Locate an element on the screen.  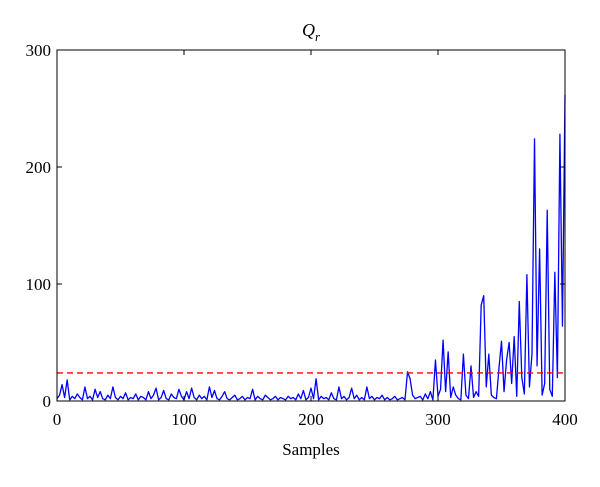
x-tick-label: 400 is located at coordinates (565, 419).